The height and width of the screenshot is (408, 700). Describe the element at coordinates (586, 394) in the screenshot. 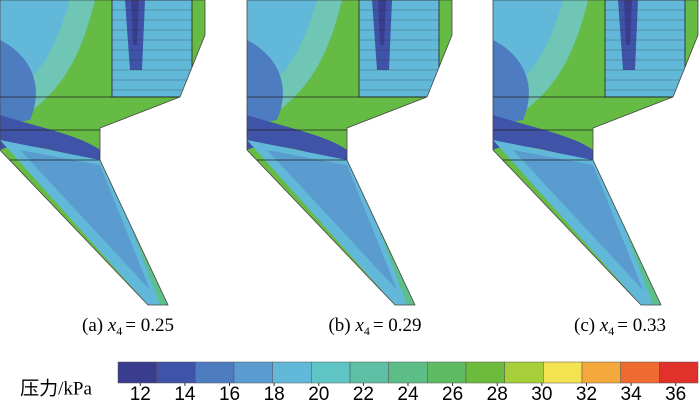

I see `colorbar-tick-label: 32` at that location.